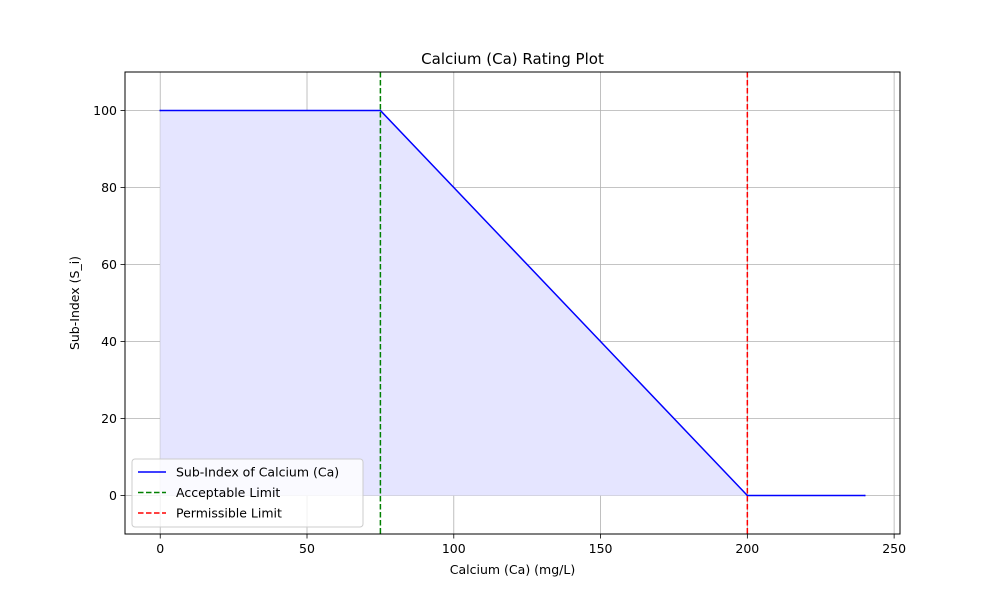  I want to click on y-axis-label: Sub-Index (S_i), so click(74, 303).